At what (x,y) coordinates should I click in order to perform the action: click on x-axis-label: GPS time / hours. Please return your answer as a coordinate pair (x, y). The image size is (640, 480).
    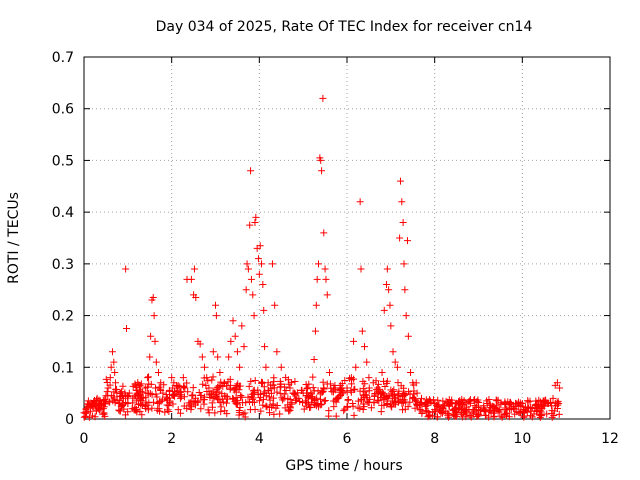
    Looking at the image, I should click on (343, 466).